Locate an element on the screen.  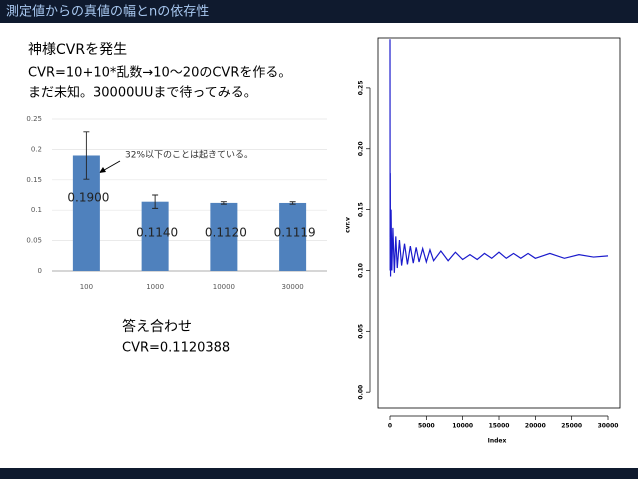
x-tick-label: 1000 is located at coordinates (155, 287).